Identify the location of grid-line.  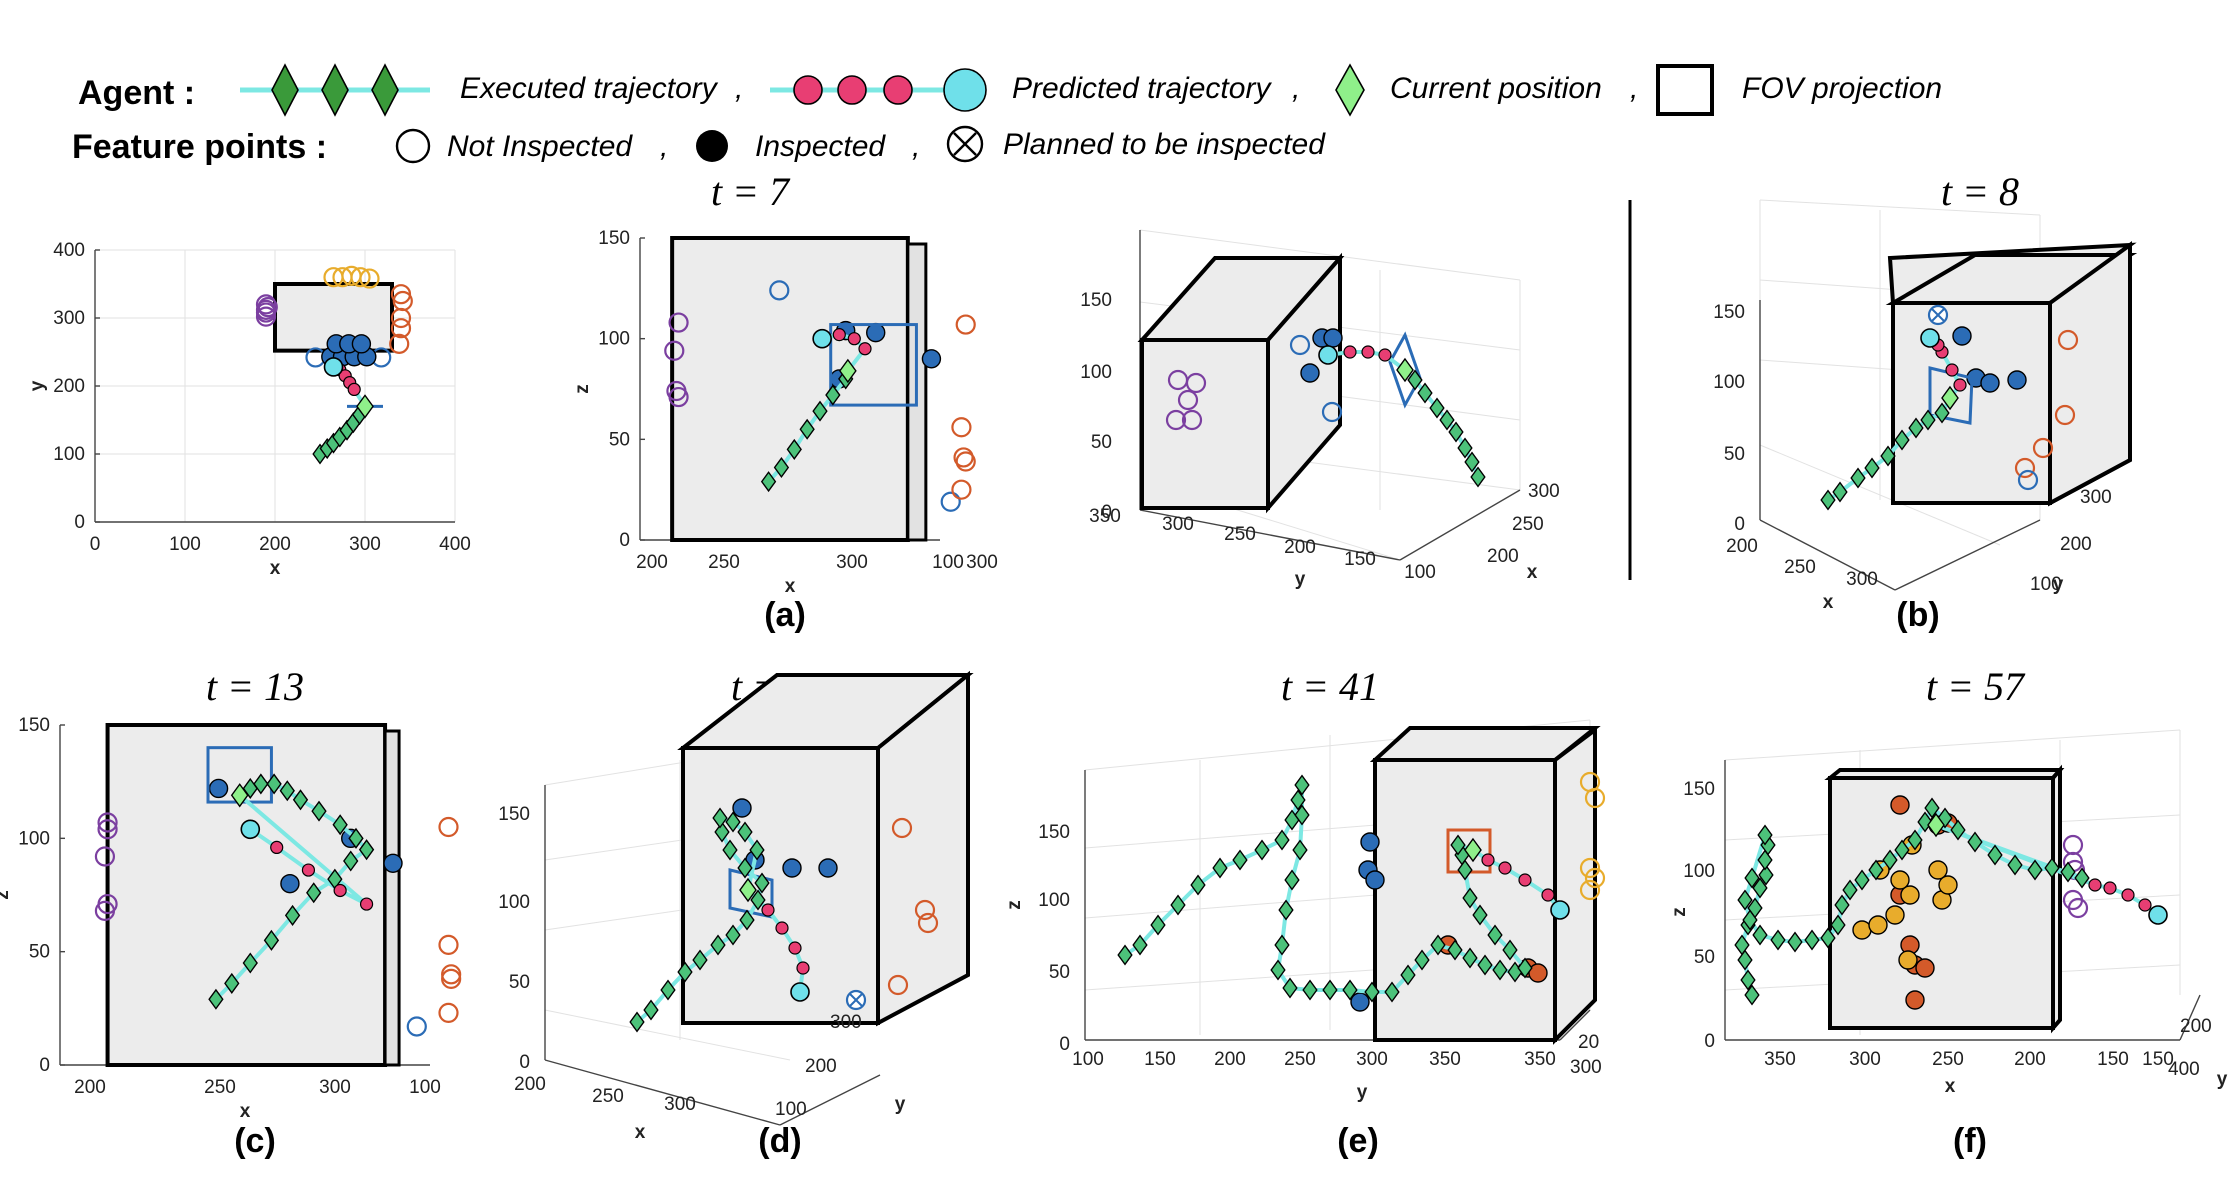
(1330, 255).